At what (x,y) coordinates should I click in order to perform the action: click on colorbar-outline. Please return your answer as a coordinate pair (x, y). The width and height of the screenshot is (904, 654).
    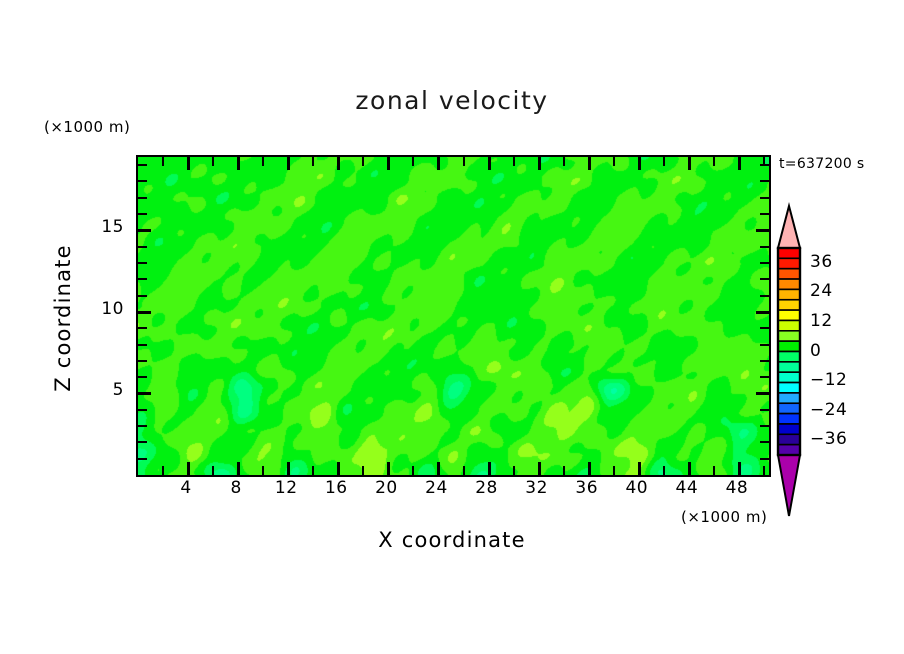
    Looking at the image, I should click on (789, 351).